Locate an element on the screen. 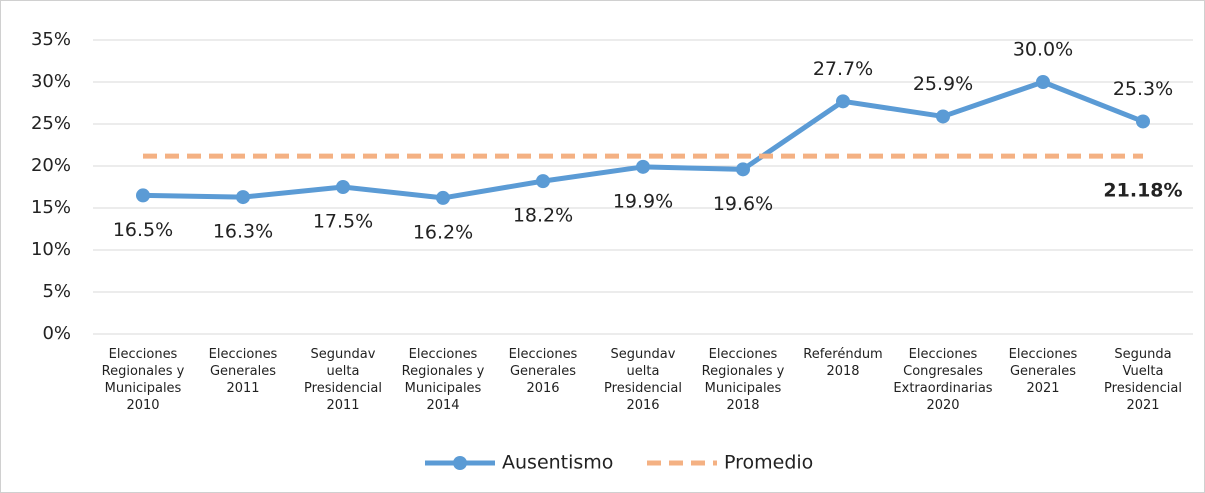 This screenshot has height=493, width=1205. x-tick-label: Segundav uelta Presidencial 2016 is located at coordinates (643, 380).